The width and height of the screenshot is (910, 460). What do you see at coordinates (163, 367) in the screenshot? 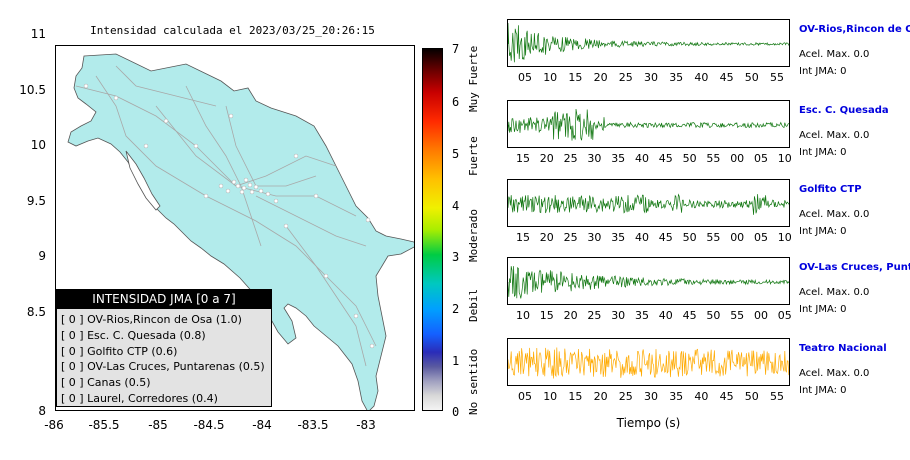
I see `legend-item: [ 0 ] OV-Las Cruces, Puntarenas (0.5)` at bounding box center [163, 367].